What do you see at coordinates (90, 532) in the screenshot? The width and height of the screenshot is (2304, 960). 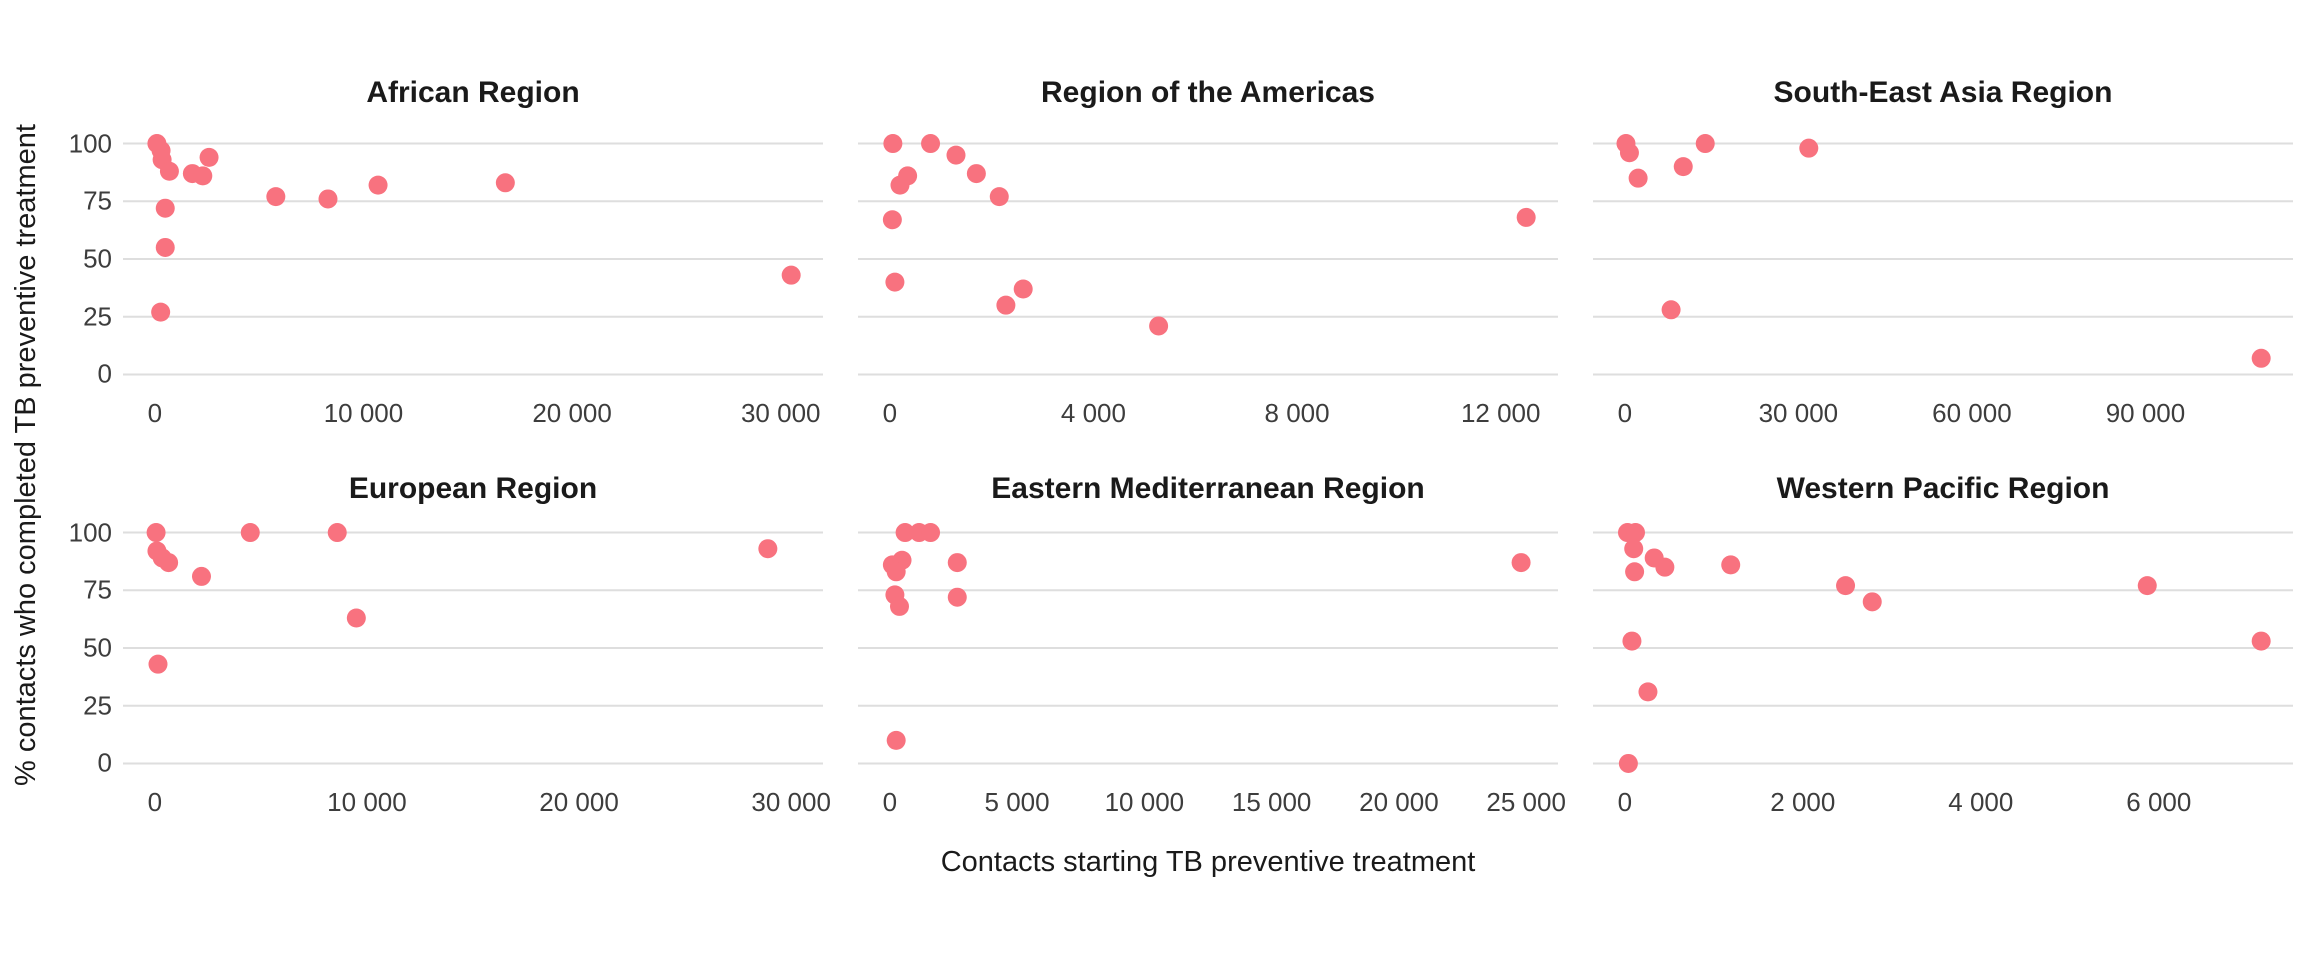 I see `y-tick-label: 100` at bounding box center [90, 532].